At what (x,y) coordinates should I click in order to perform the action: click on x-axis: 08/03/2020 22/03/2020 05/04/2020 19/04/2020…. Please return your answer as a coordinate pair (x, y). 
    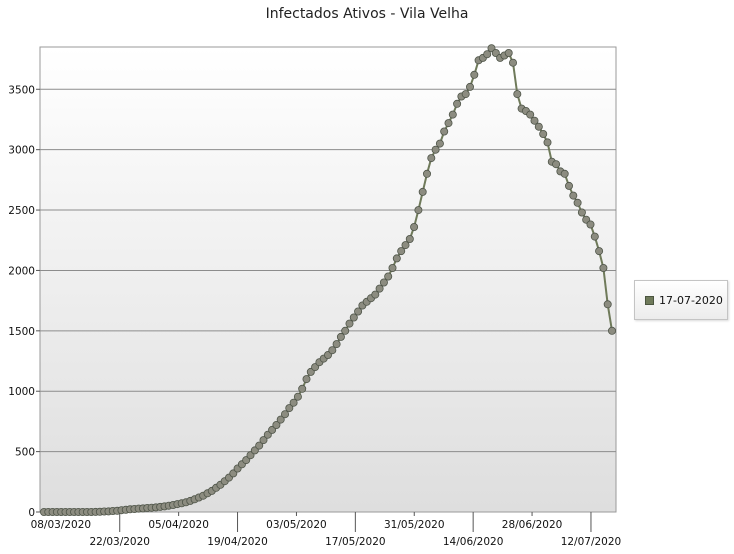
    Looking at the image, I should click on (326, 530).